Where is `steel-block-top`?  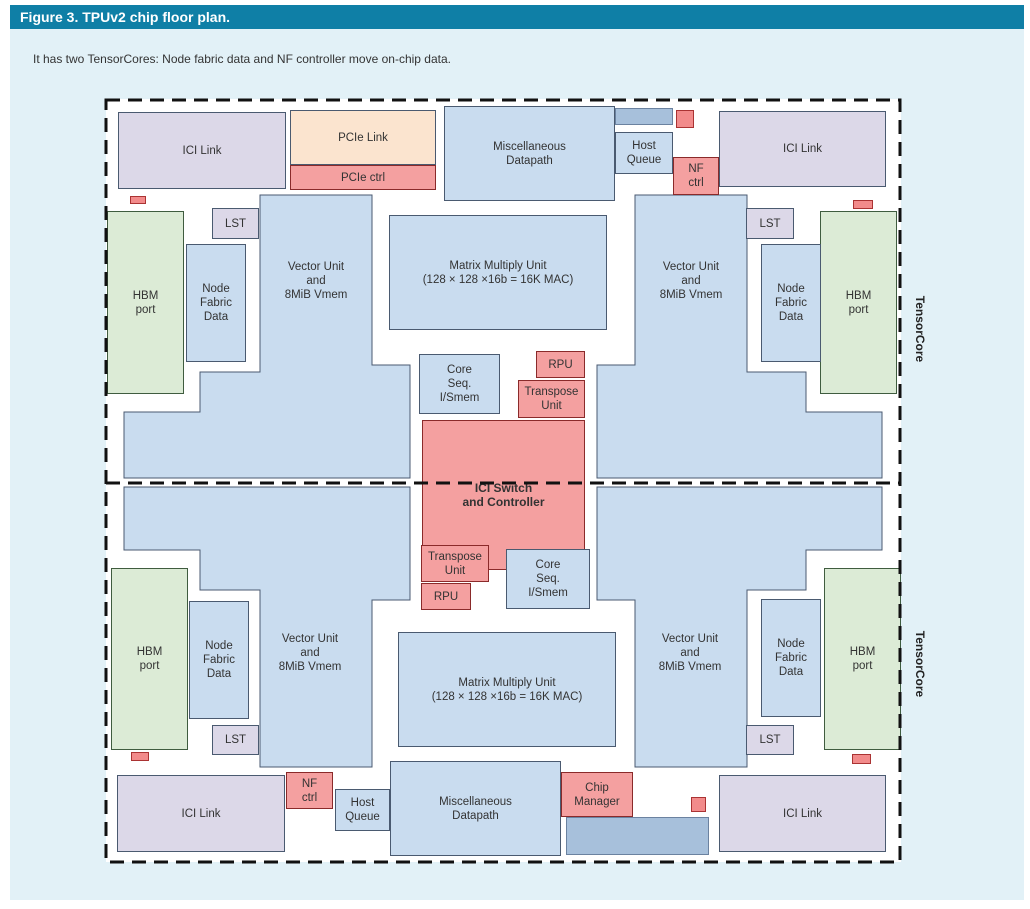
steel-block-top is located at coordinates (644, 116).